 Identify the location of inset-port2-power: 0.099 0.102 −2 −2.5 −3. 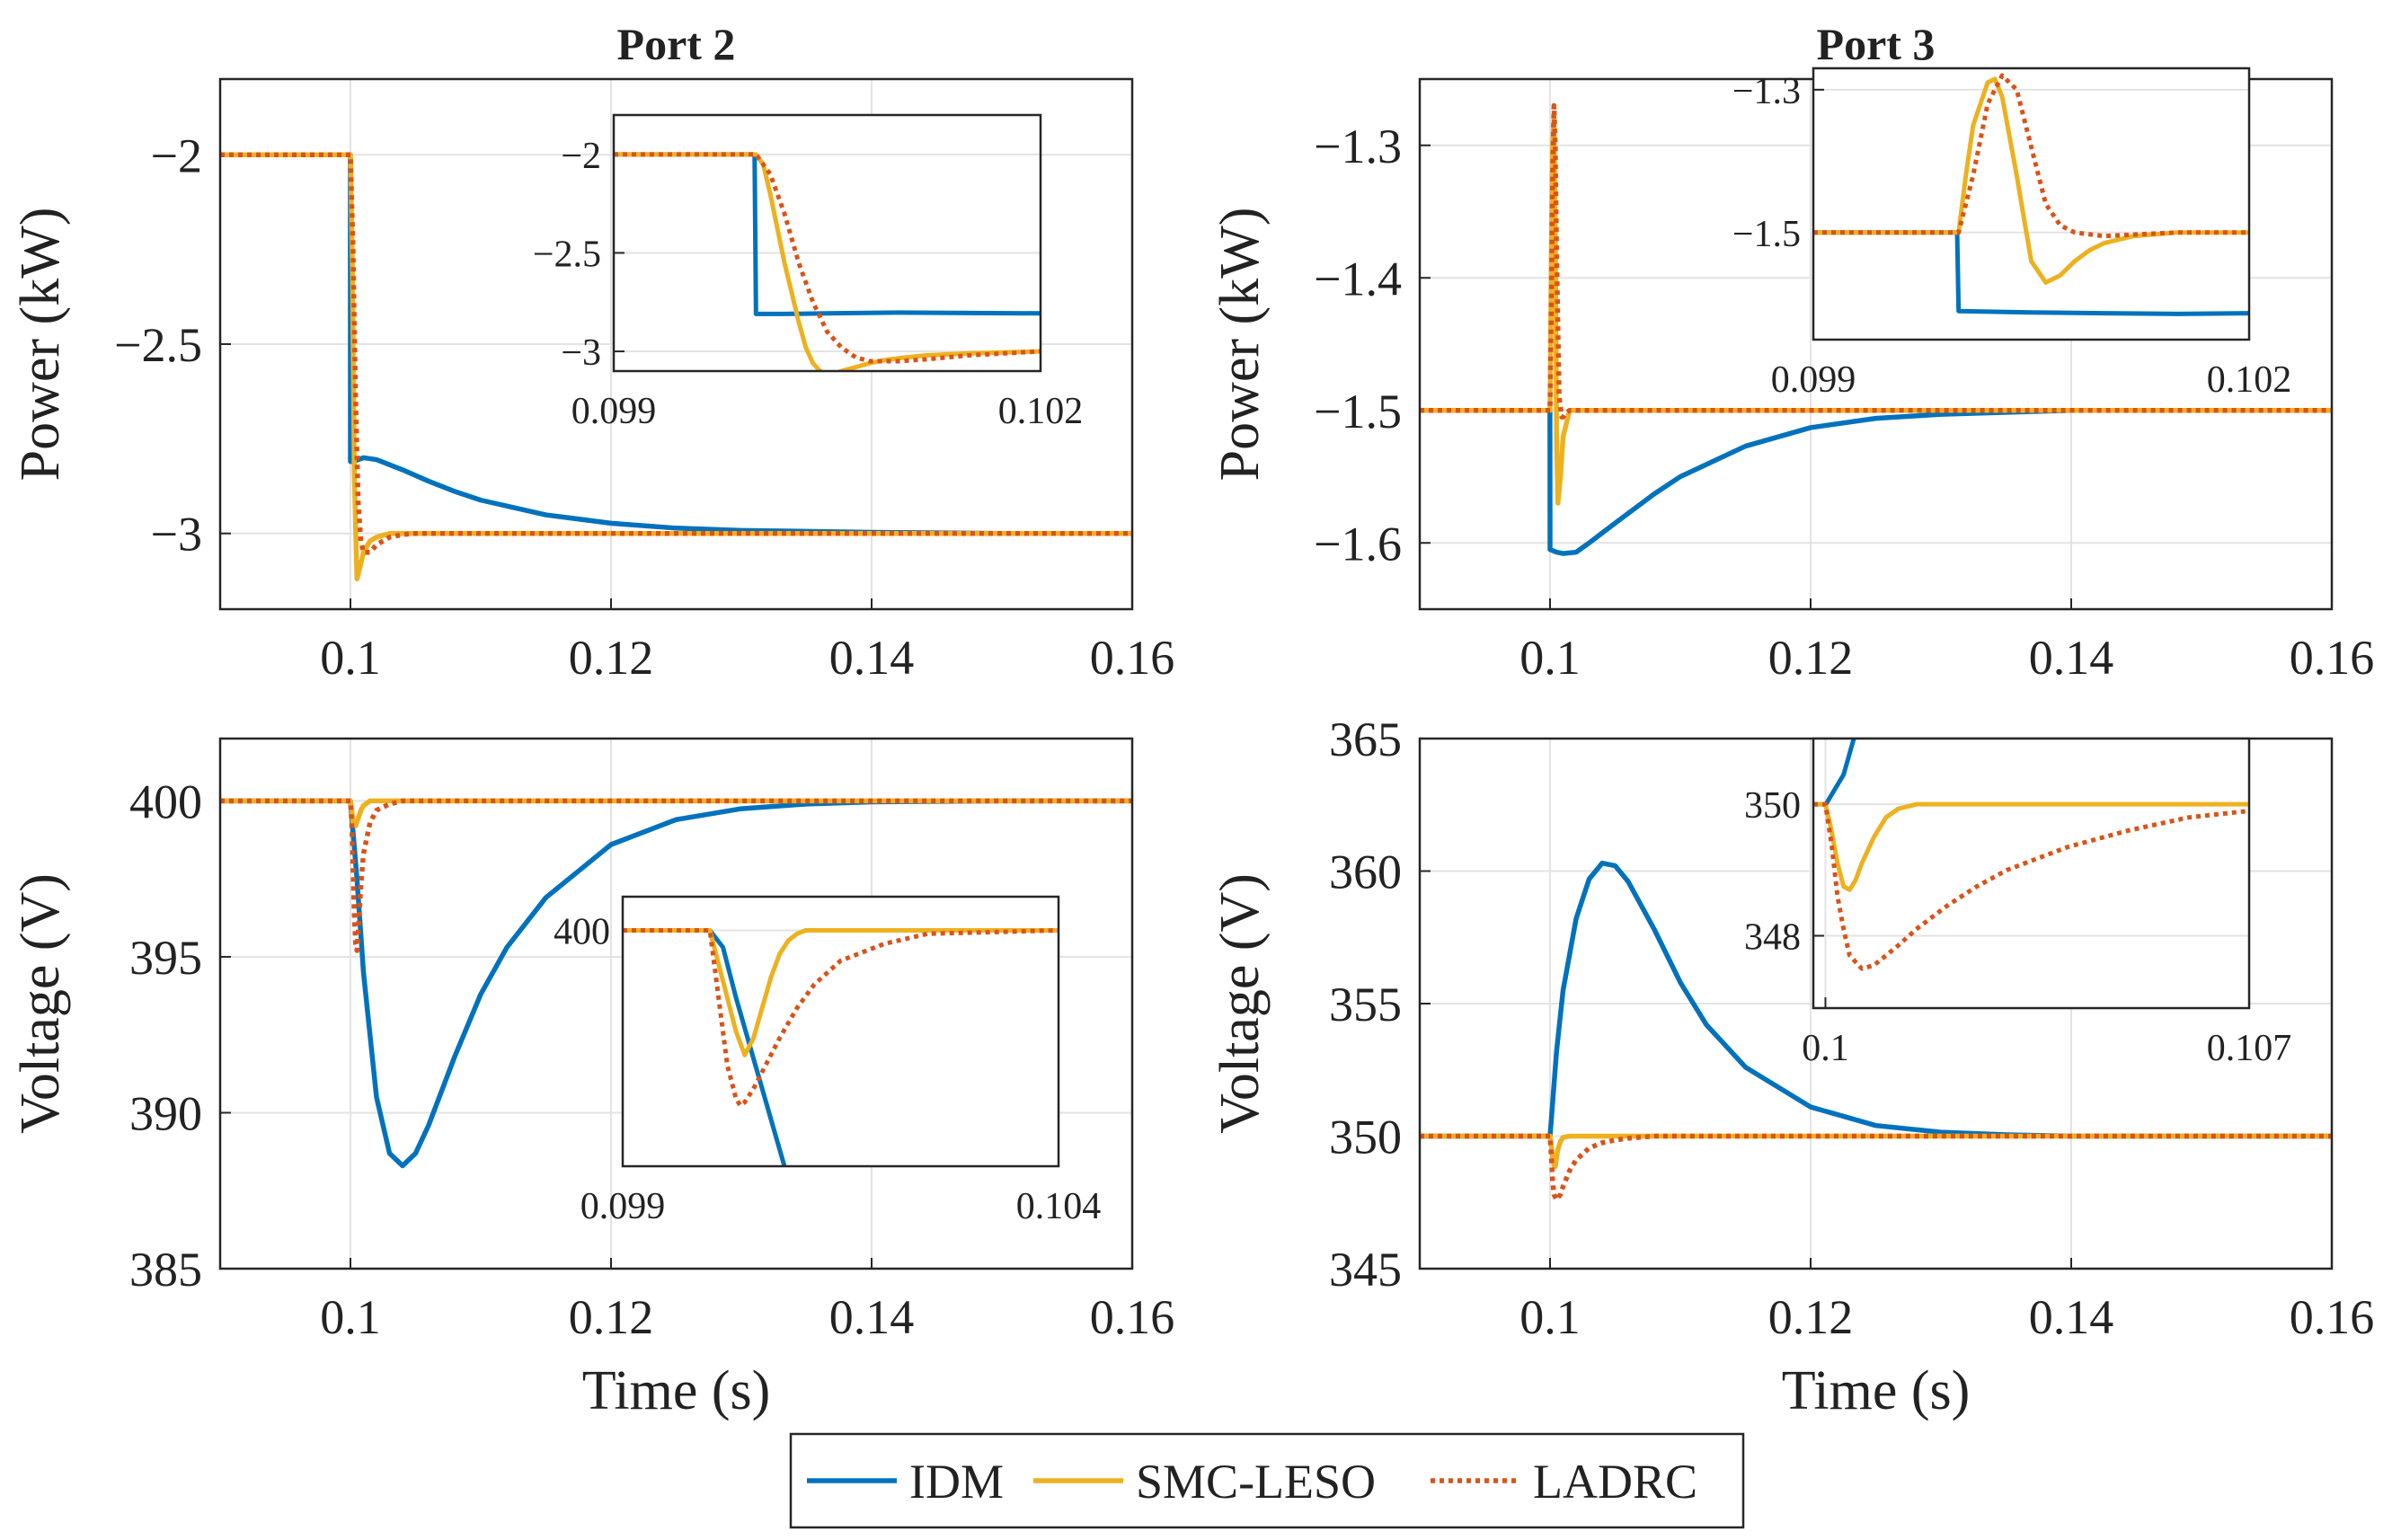
(808, 272).